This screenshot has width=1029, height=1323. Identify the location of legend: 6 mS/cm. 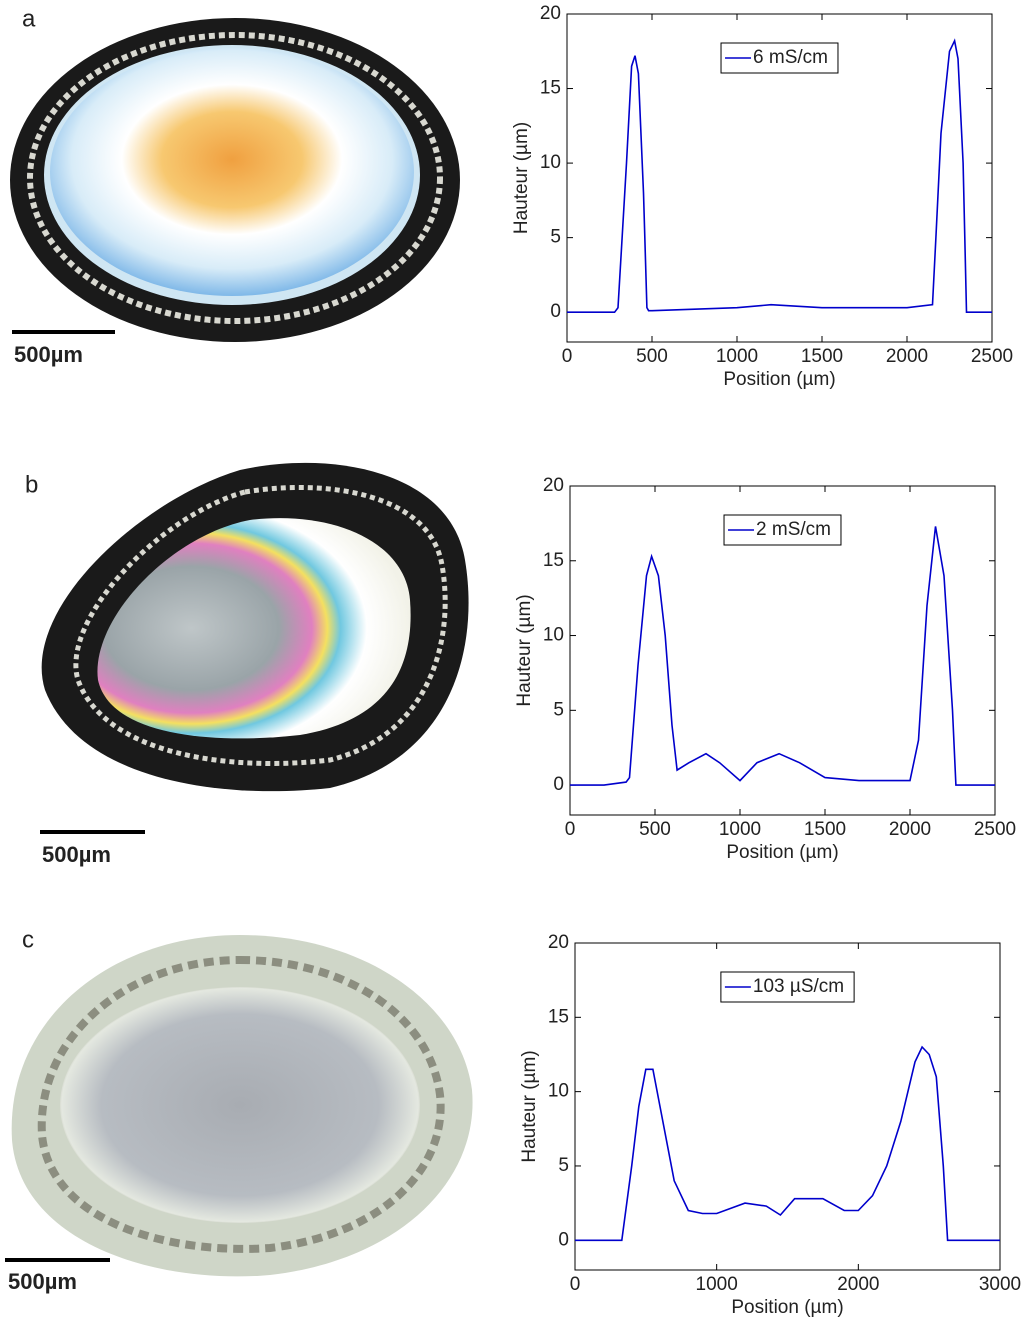
(779, 58).